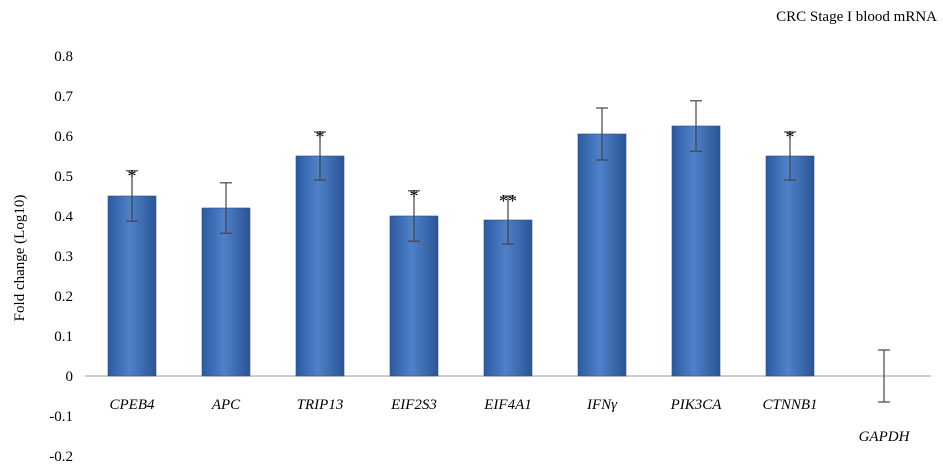 Image resolution: width=943 pixels, height=465 pixels. I want to click on x-tick-label: GAPDH, so click(885, 437).